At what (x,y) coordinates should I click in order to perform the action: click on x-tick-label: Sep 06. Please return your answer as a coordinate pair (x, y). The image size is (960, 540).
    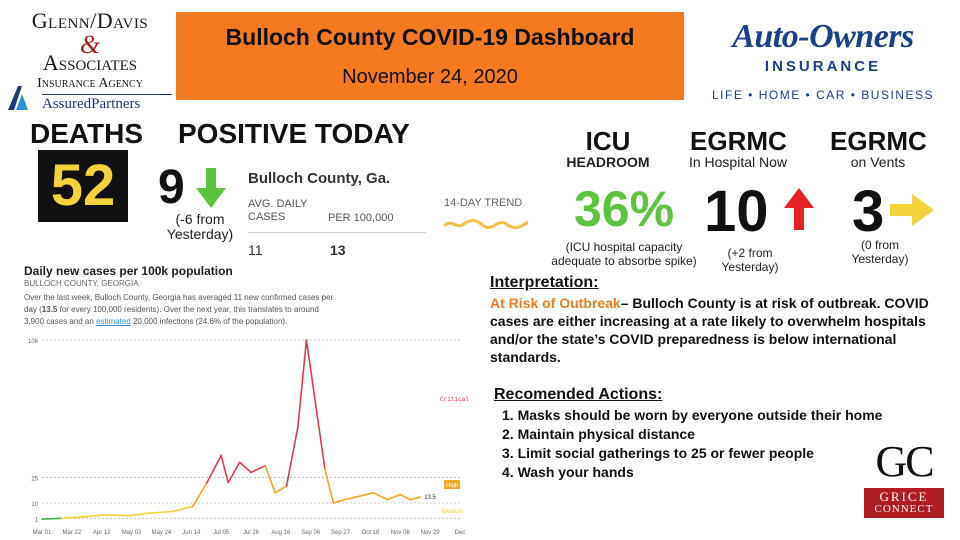
    Looking at the image, I should click on (311, 533).